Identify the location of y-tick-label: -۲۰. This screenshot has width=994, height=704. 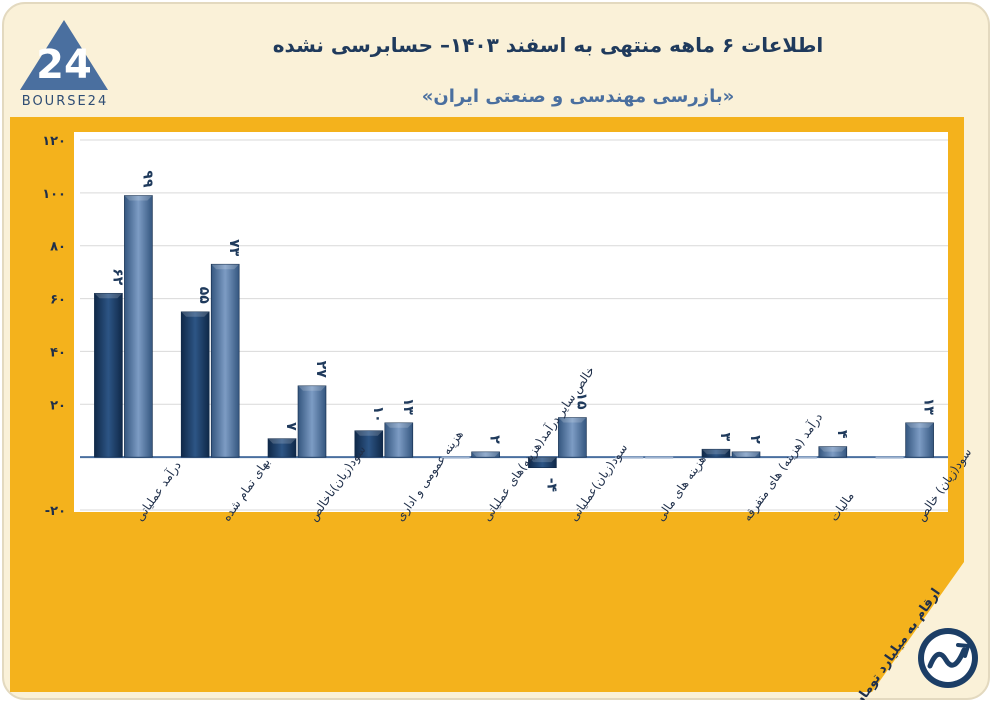
(55, 511).